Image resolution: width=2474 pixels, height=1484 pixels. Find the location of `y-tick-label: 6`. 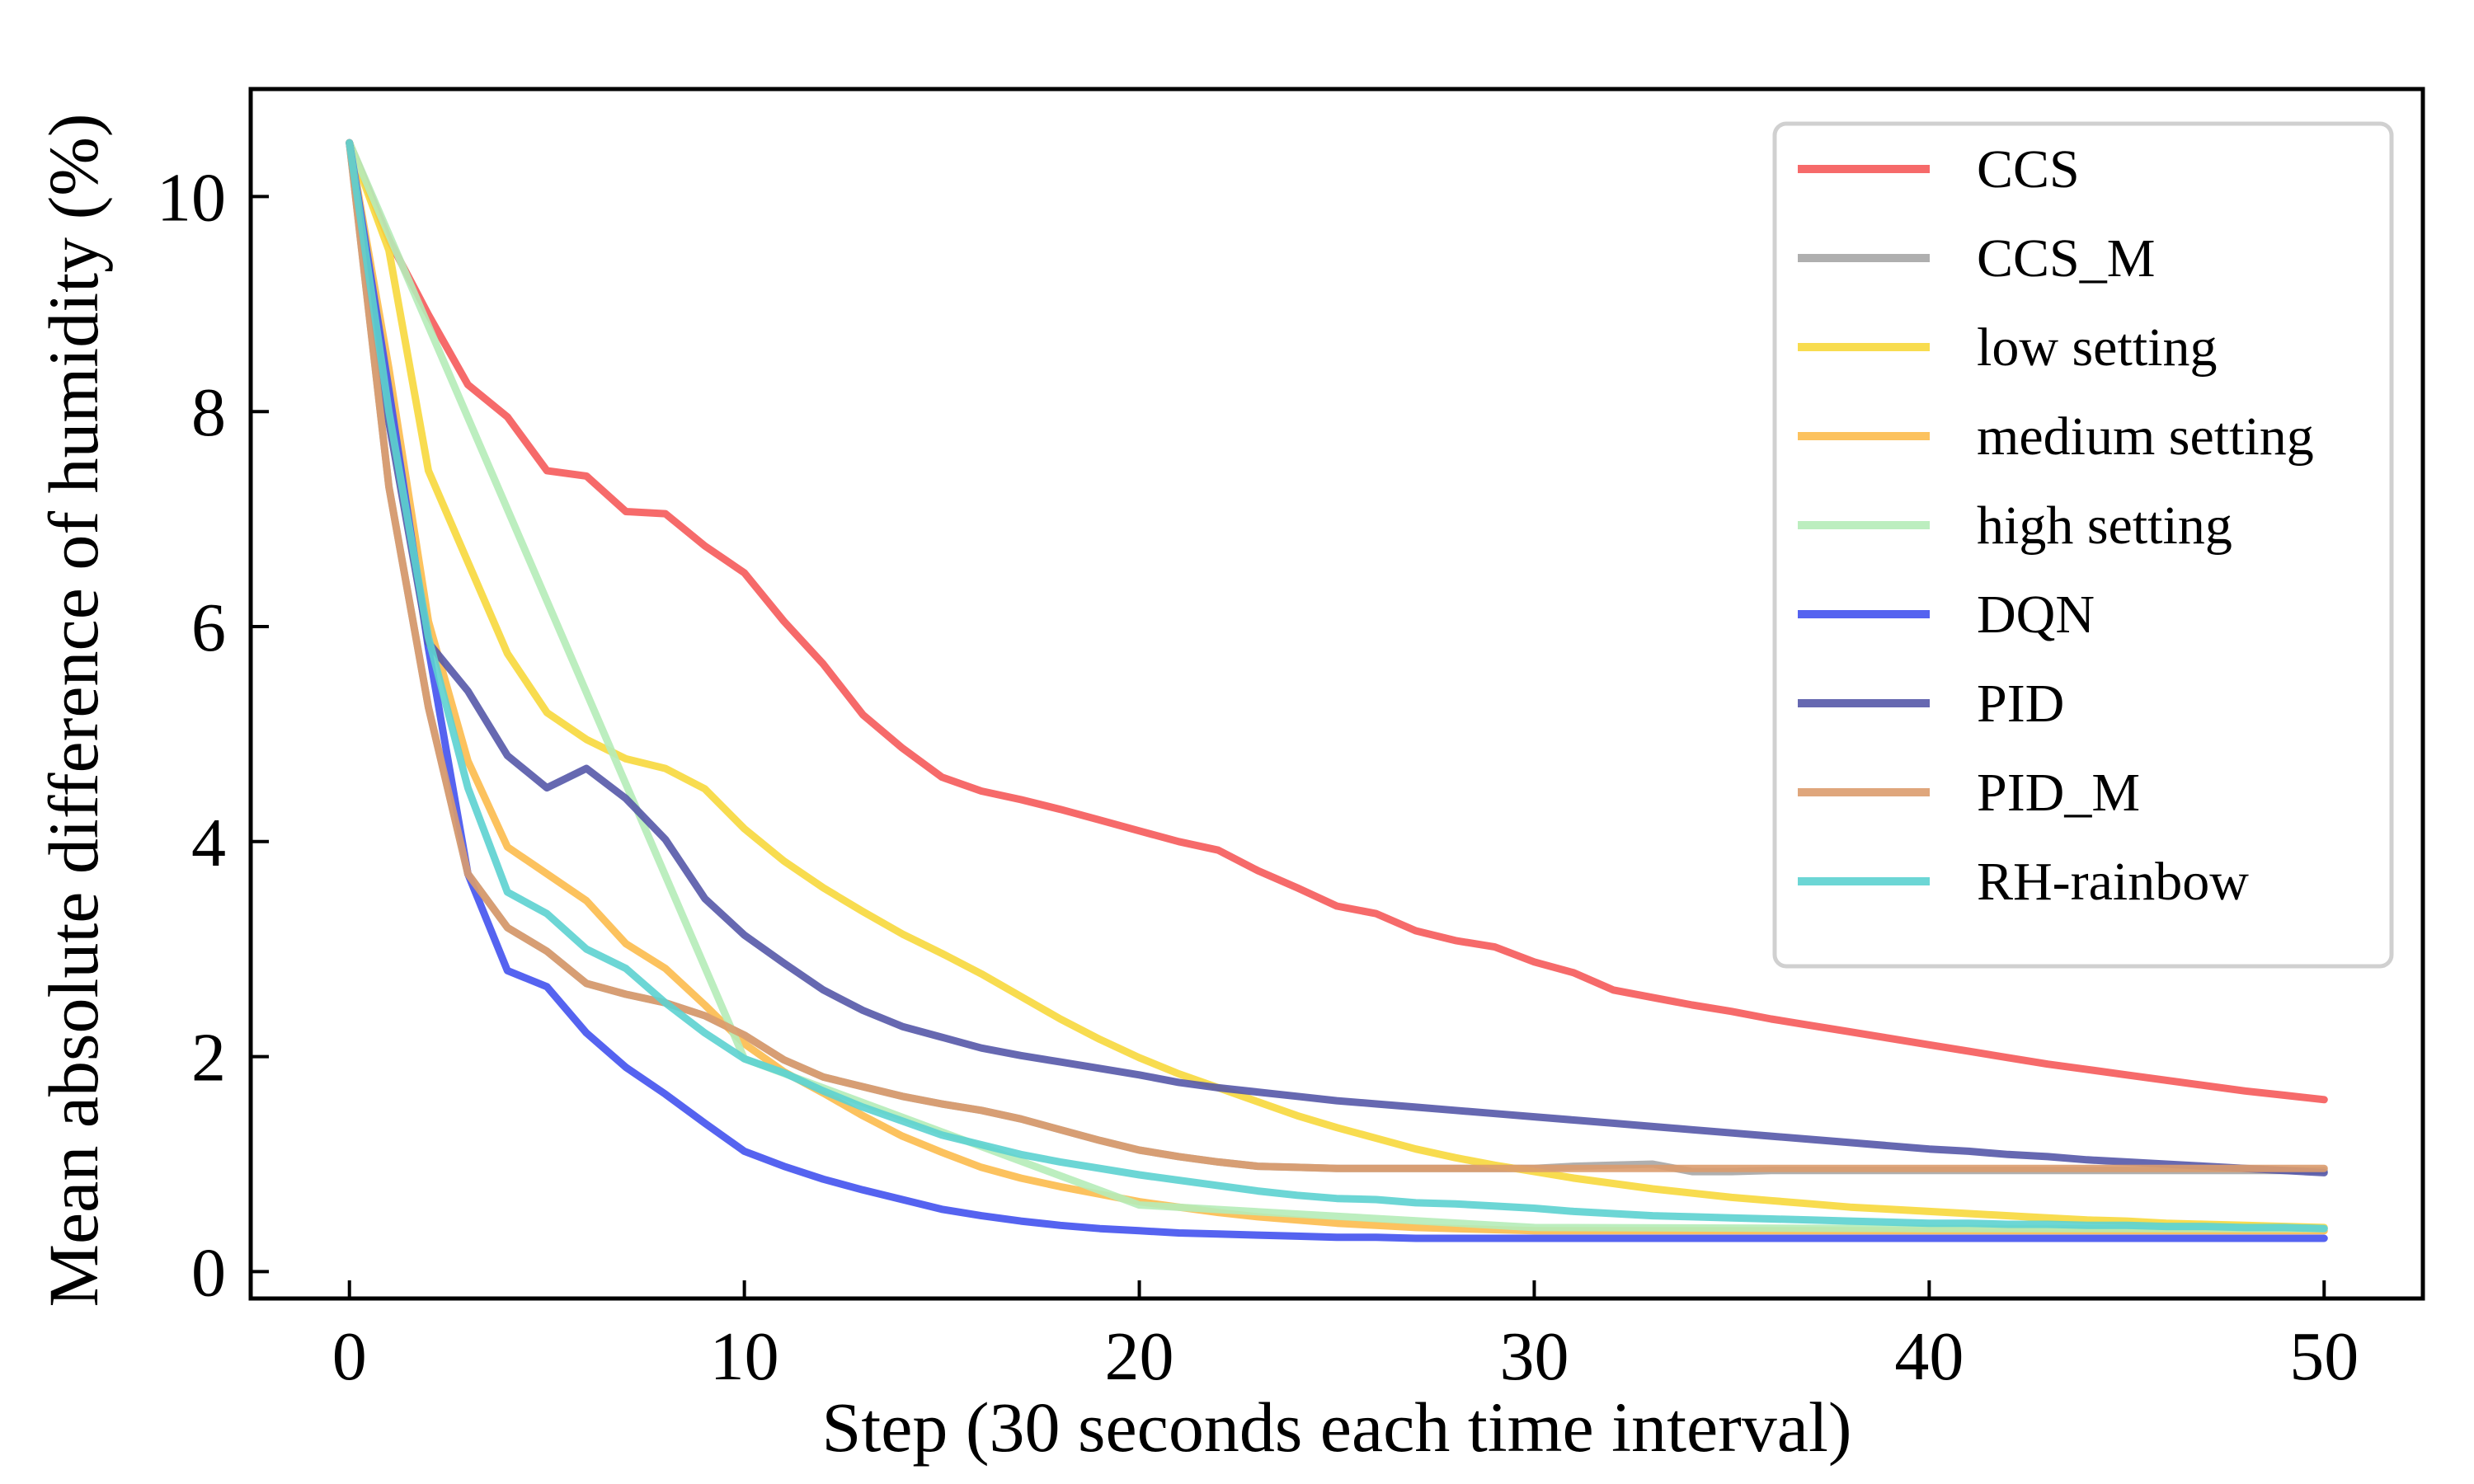

y-tick-label: 6 is located at coordinates (208, 627).